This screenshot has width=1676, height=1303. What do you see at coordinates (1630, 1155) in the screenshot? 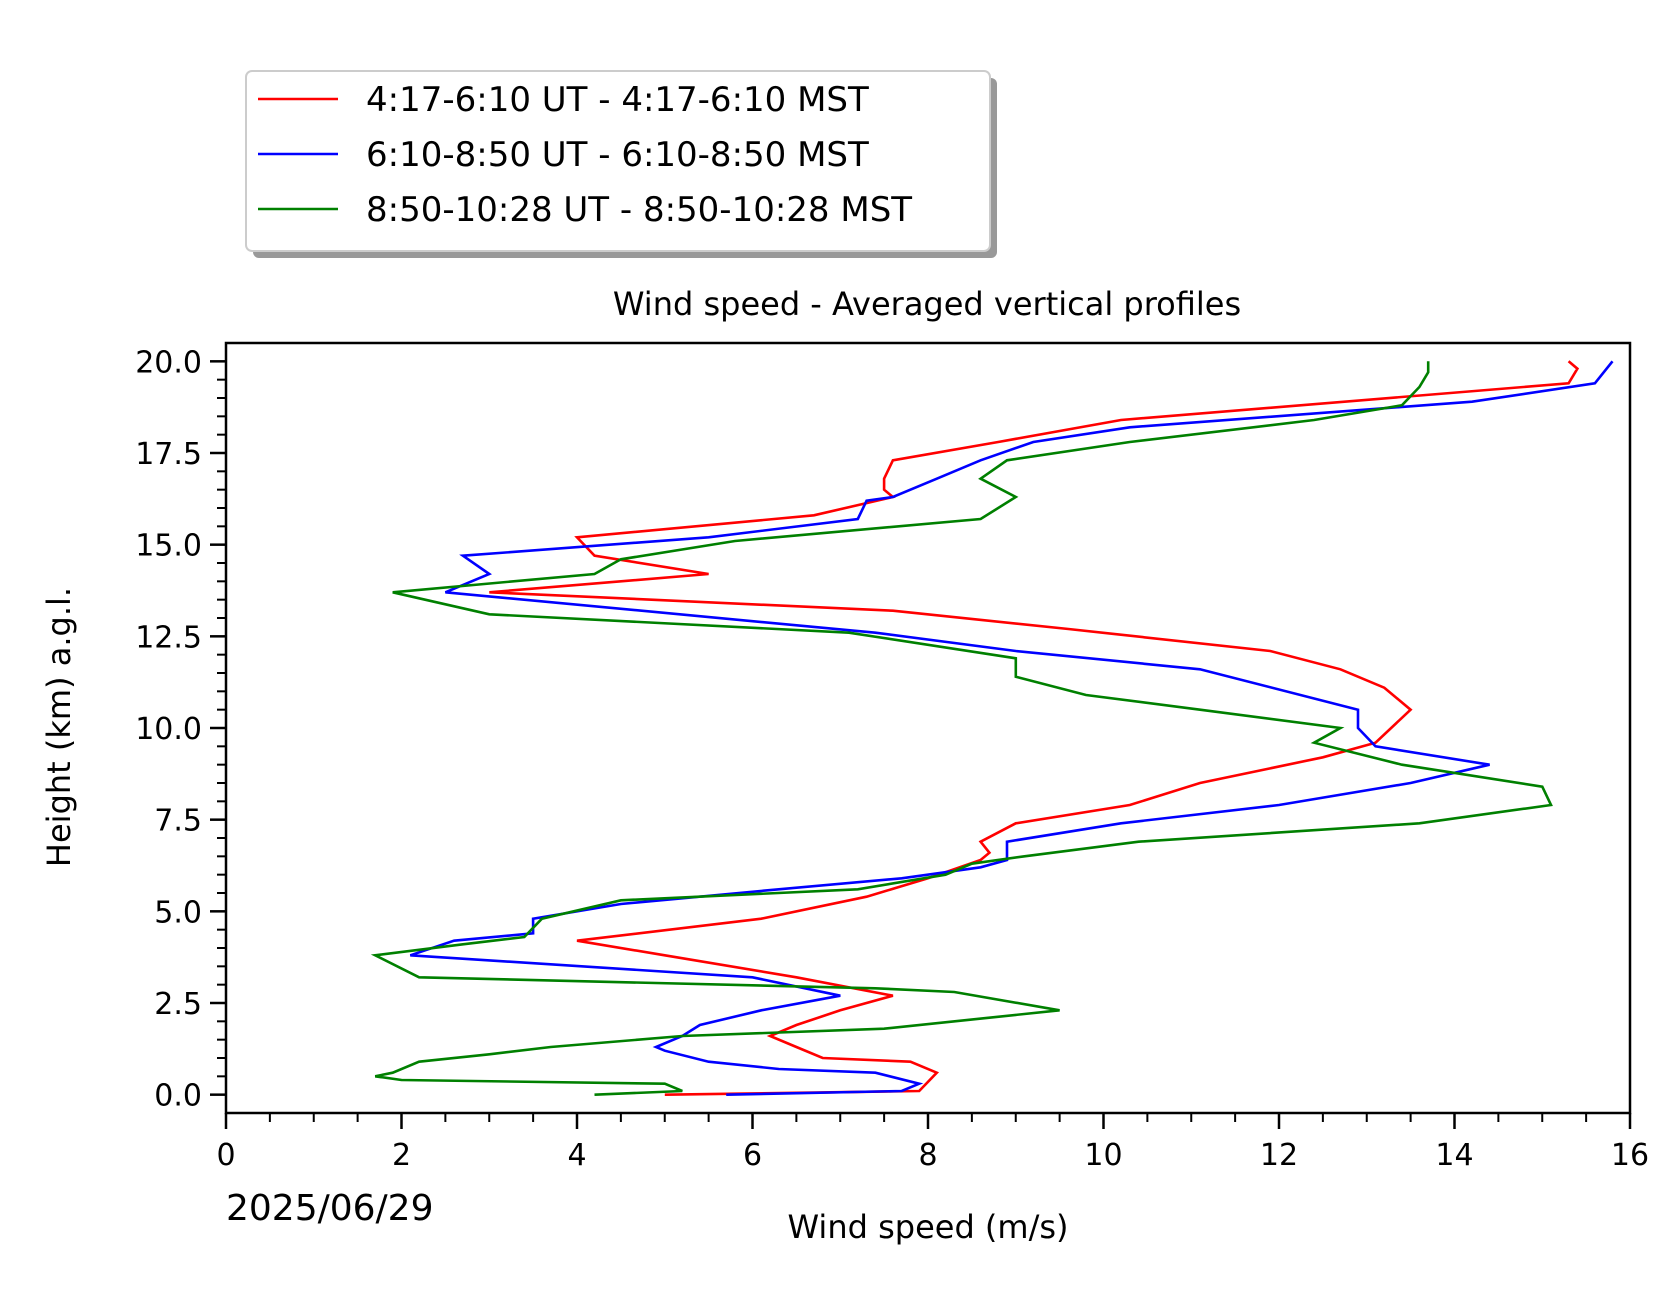
I see `x-tick-label: 16` at bounding box center [1630, 1155].